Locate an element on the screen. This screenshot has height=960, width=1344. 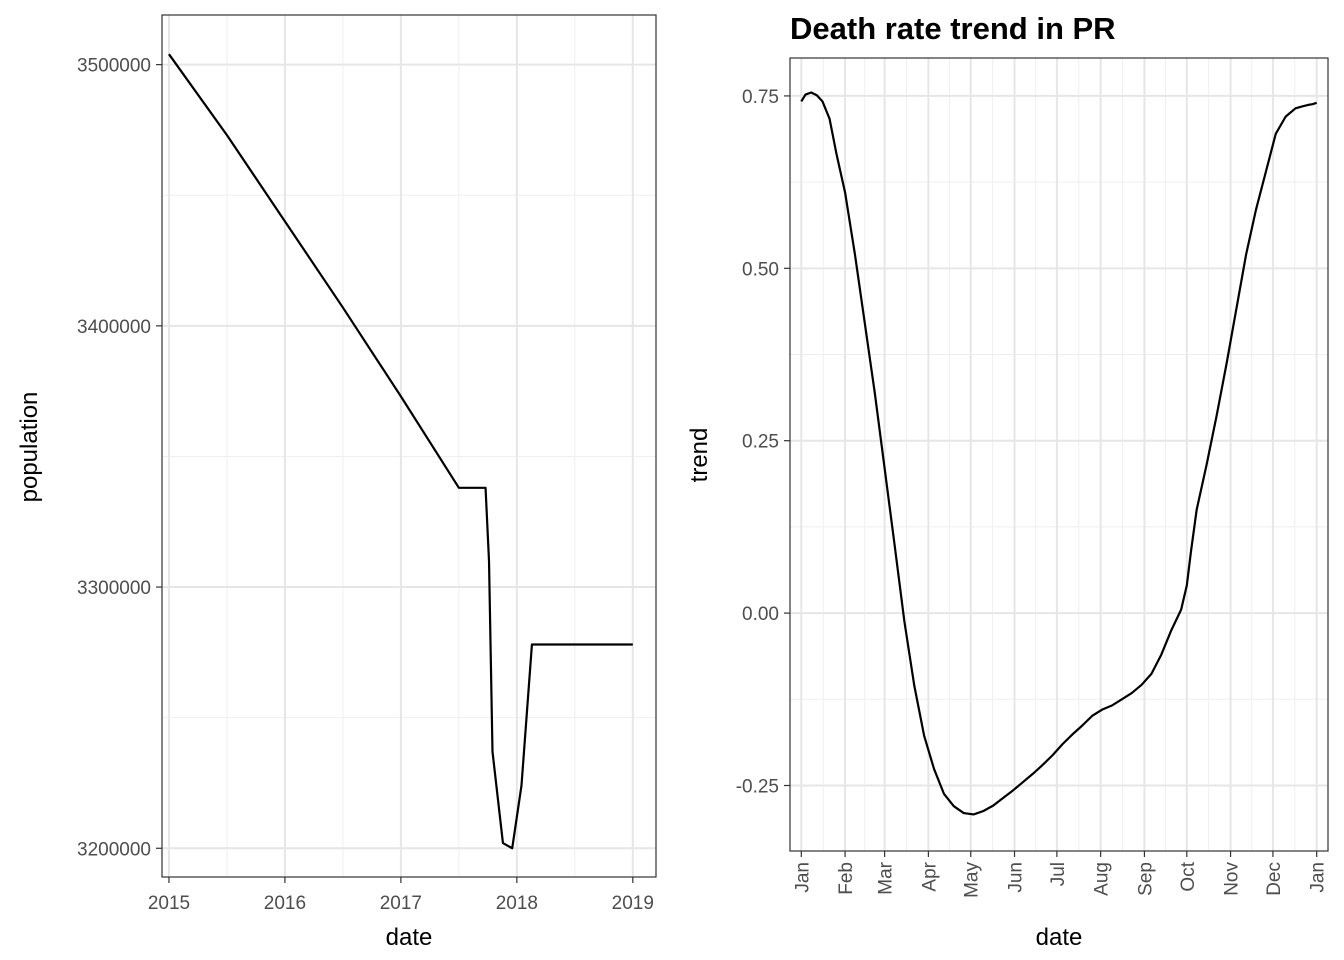
trend-x-tick-label: Mar is located at coordinates (886, 877).